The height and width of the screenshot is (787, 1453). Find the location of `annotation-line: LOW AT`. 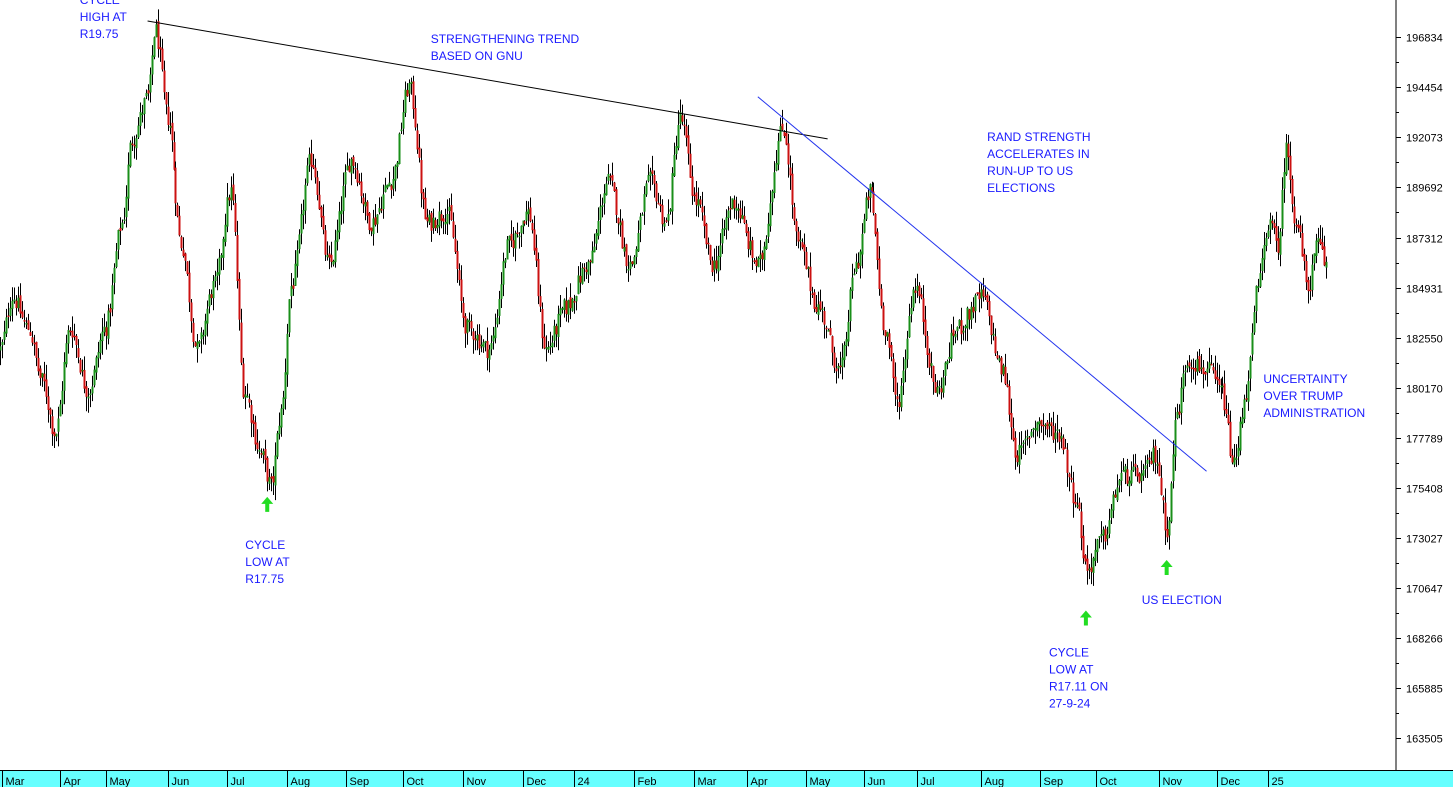

annotation-line: LOW AT is located at coordinates (1071, 669).